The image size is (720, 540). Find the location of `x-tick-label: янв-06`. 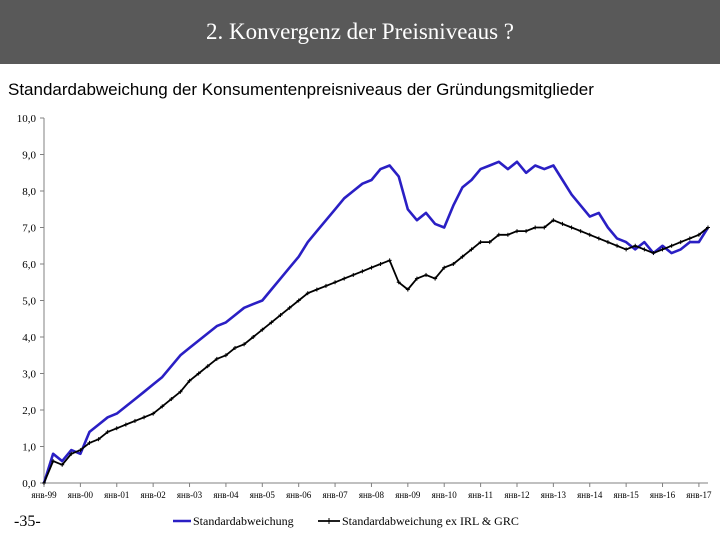

x-tick-label: янв-06 is located at coordinates (299, 495).